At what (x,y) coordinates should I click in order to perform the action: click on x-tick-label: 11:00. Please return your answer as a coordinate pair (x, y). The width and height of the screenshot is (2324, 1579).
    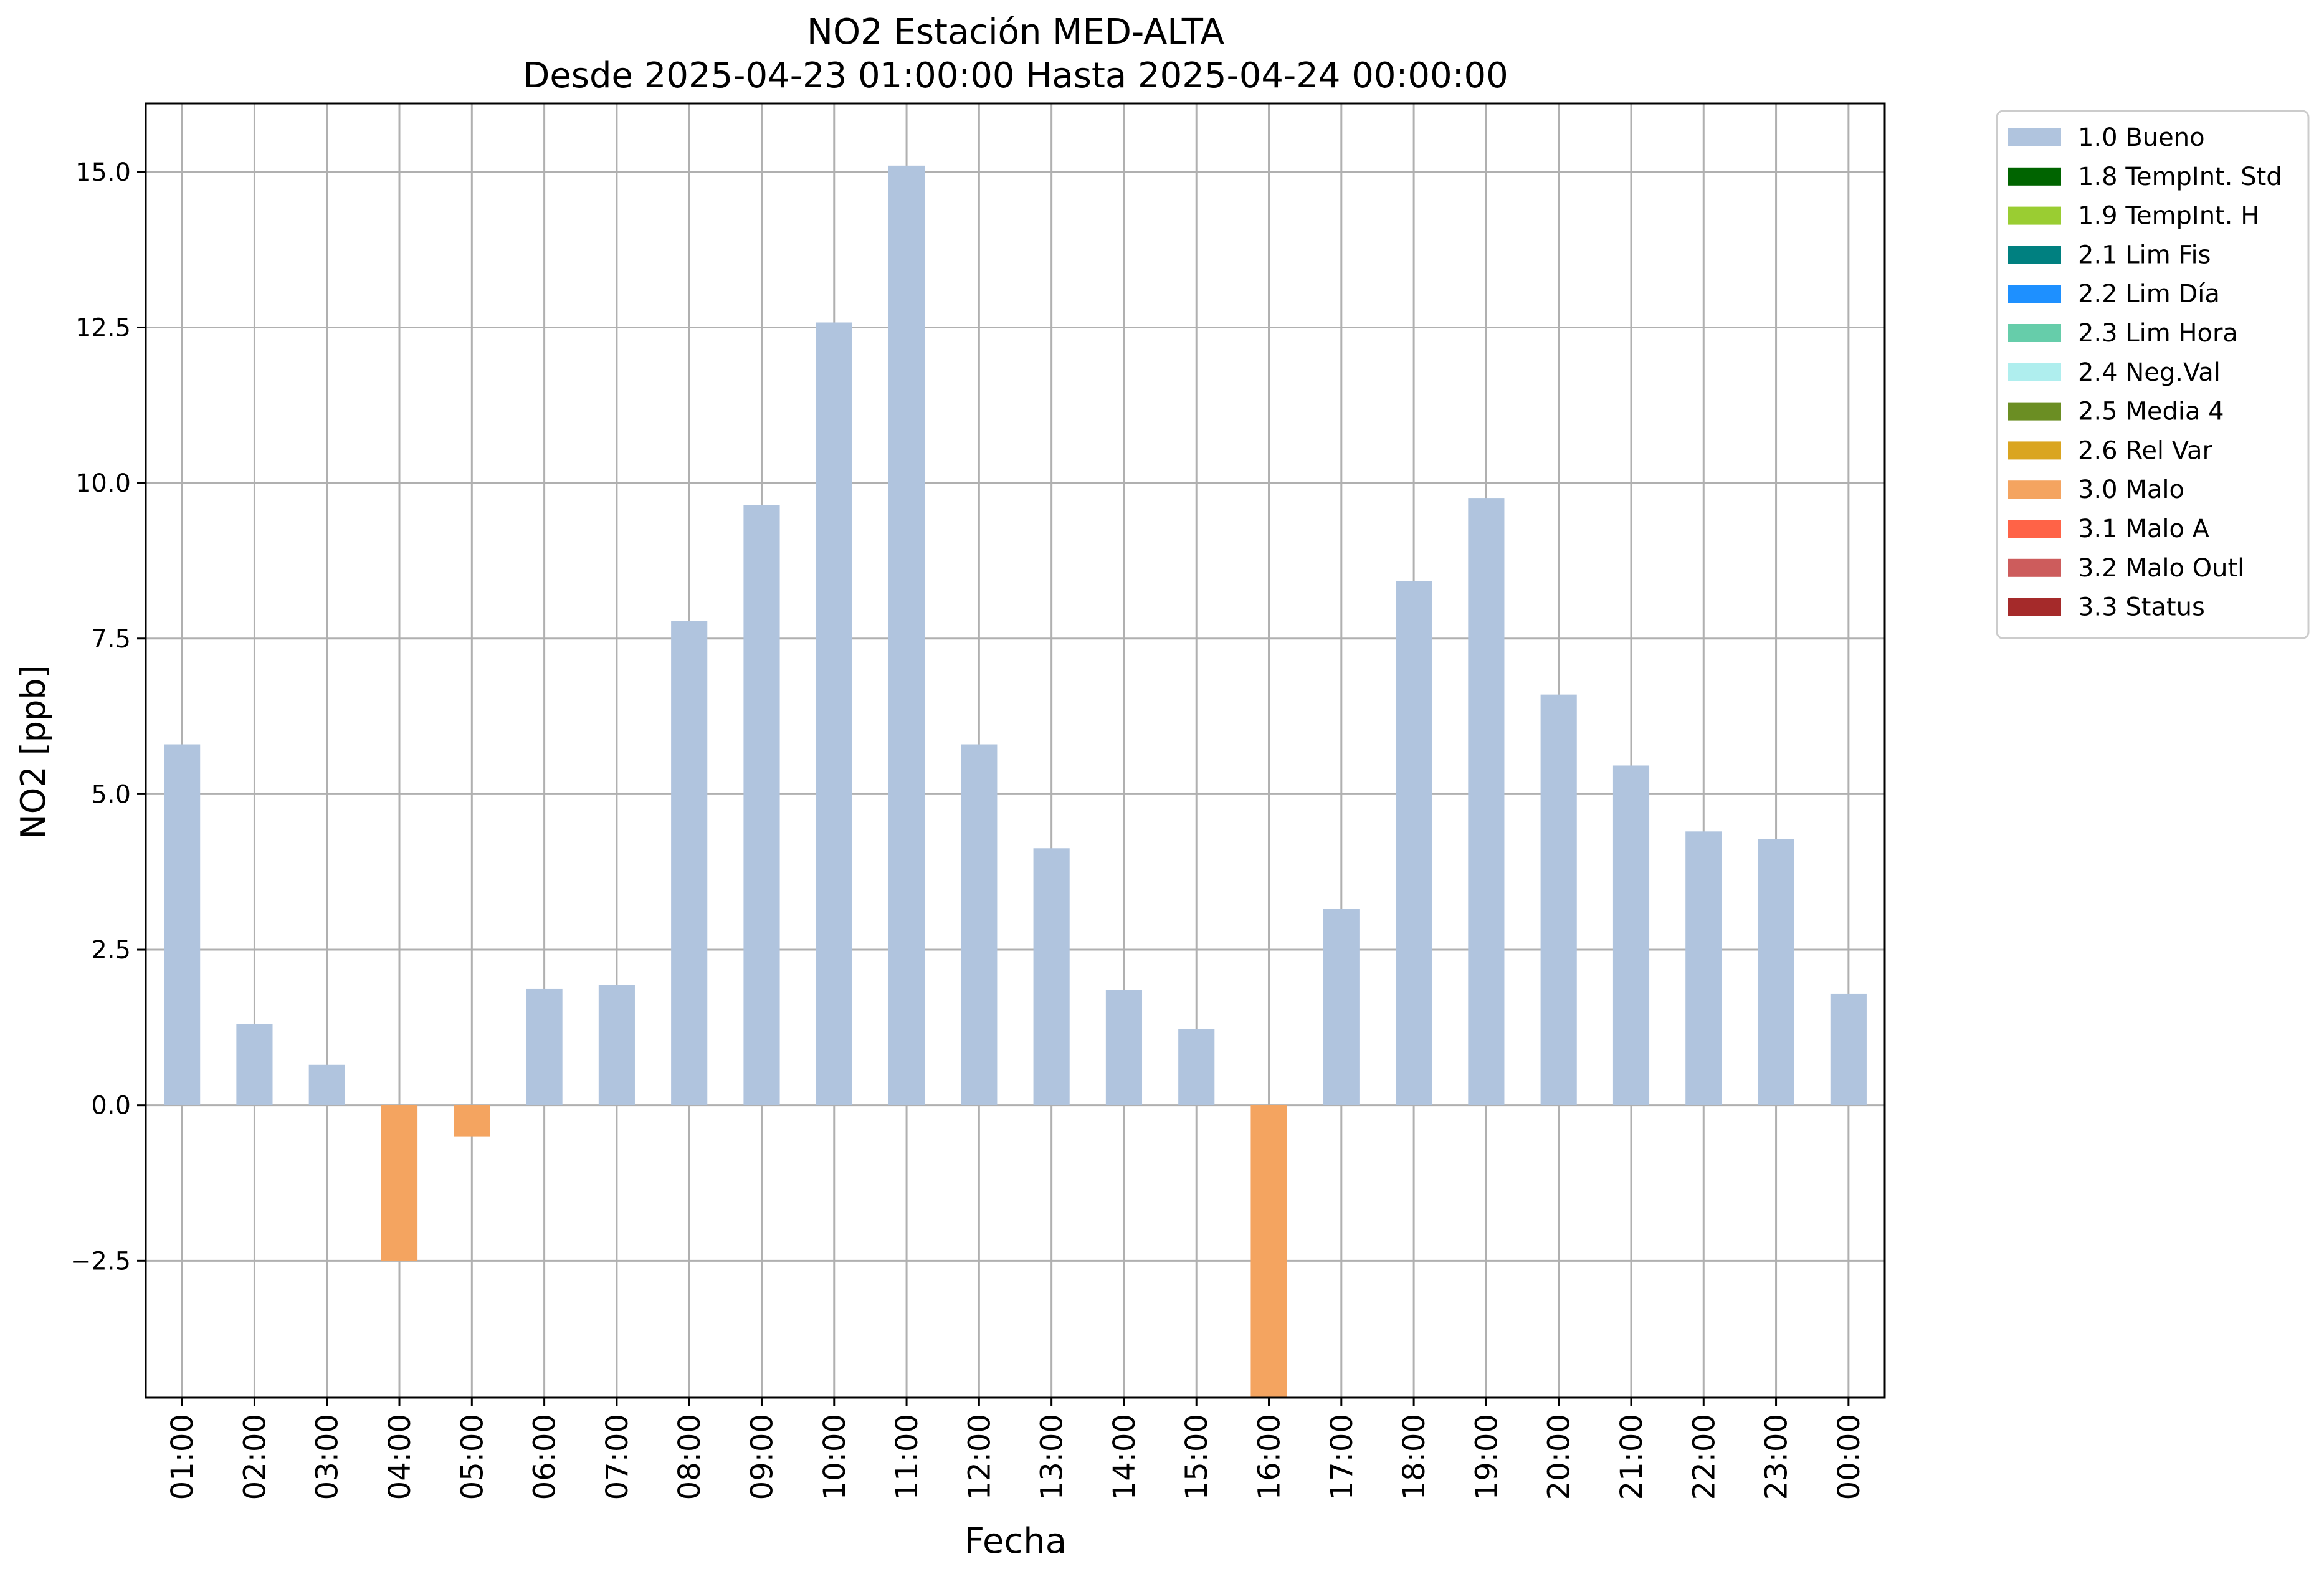
    Looking at the image, I should click on (908, 1457).